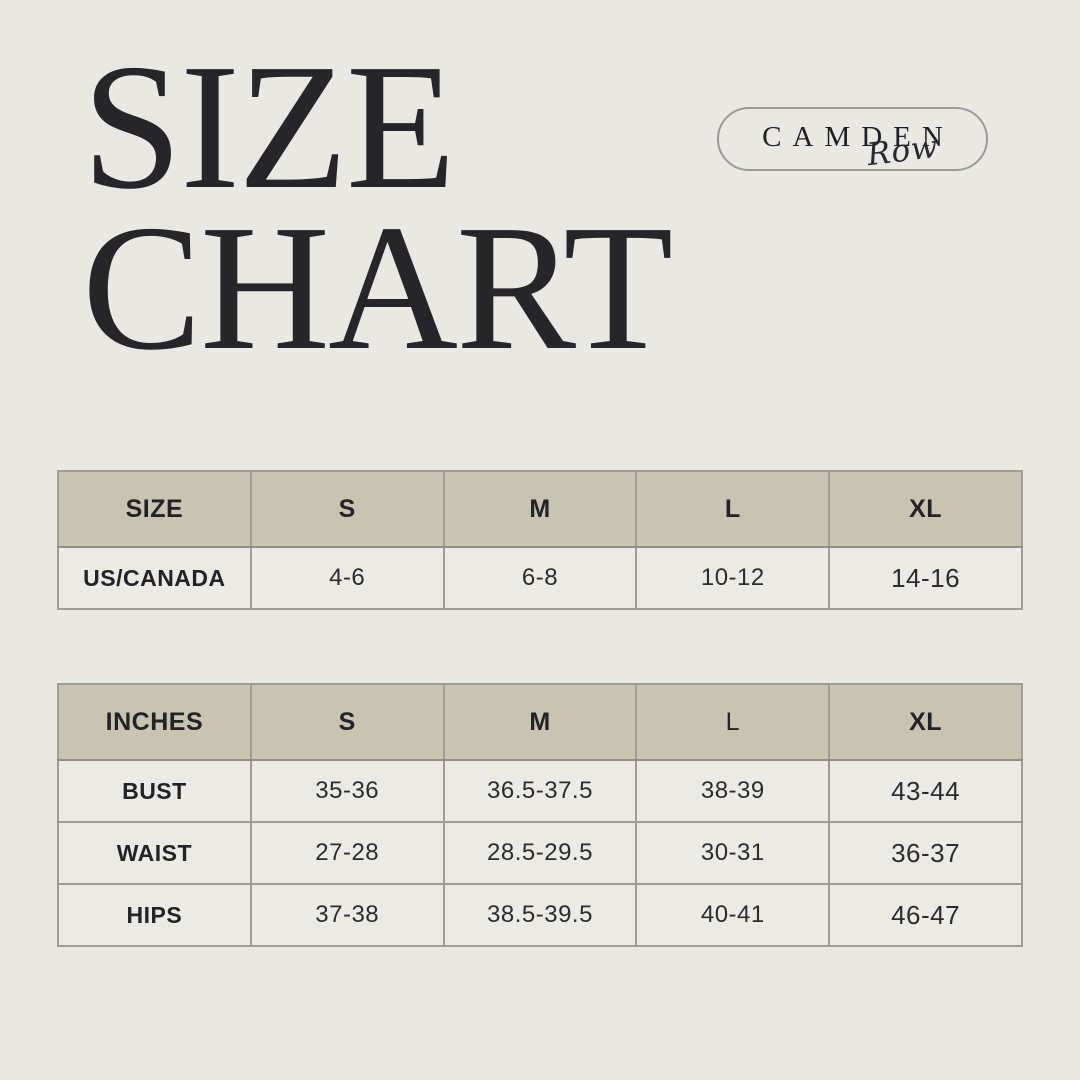 This screenshot has width=1080, height=1080. Describe the element at coordinates (154, 791) in the screenshot. I see `table-row-label: BUST` at that location.